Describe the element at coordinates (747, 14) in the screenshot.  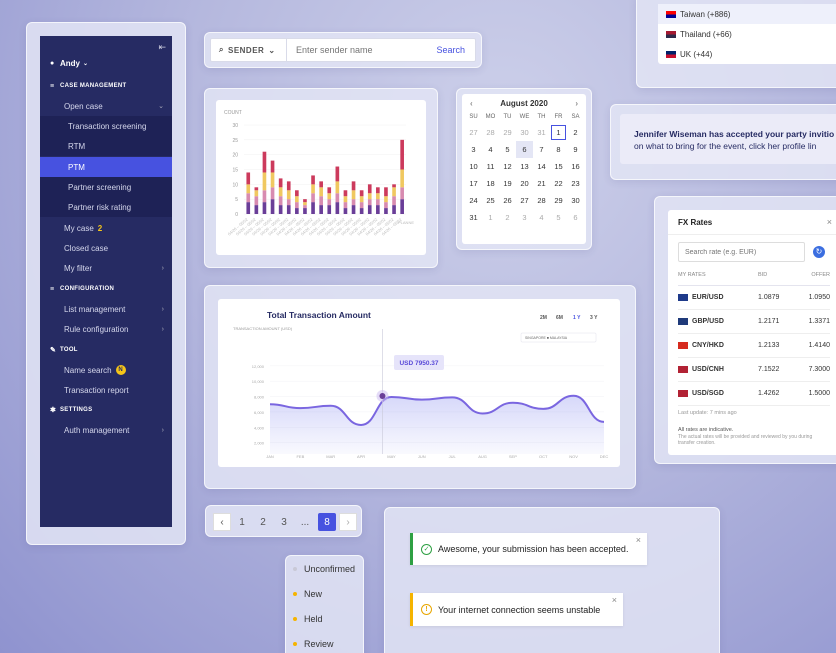
I see `country-option: Taiwan (+886)` at that location.